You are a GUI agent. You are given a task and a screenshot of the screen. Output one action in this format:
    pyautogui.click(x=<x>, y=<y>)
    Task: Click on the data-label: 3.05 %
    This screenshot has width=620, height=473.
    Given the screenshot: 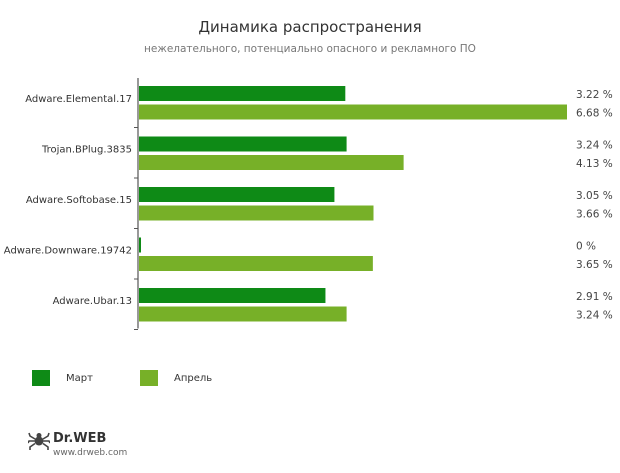 What is the action you would take?
    pyautogui.click(x=594, y=196)
    